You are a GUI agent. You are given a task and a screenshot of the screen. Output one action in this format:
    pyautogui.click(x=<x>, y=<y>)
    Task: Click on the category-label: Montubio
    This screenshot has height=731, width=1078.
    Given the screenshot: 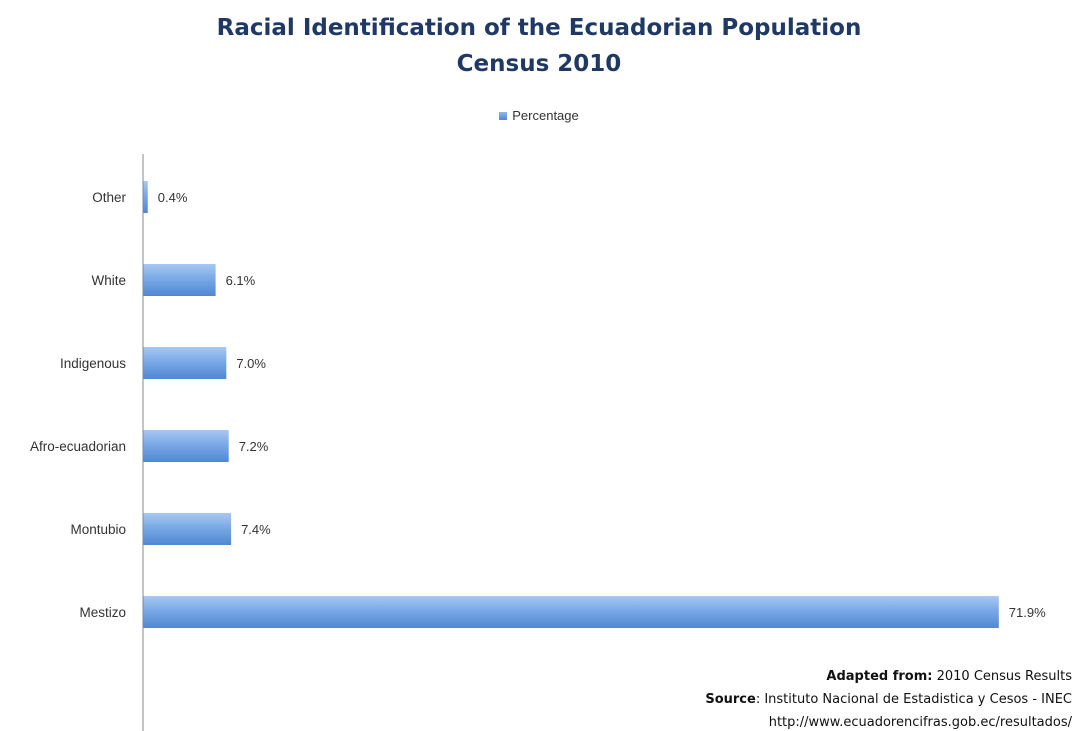 What is the action you would take?
    pyautogui.click(x=98, y=529)
    